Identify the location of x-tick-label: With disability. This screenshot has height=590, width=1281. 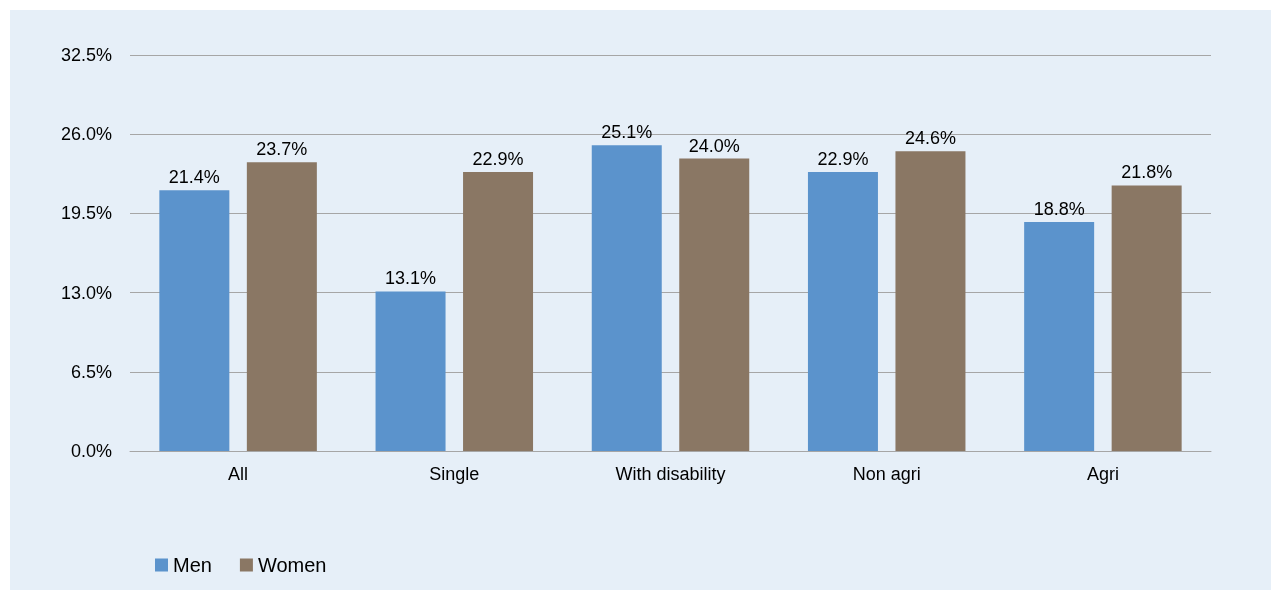
(670, 474).